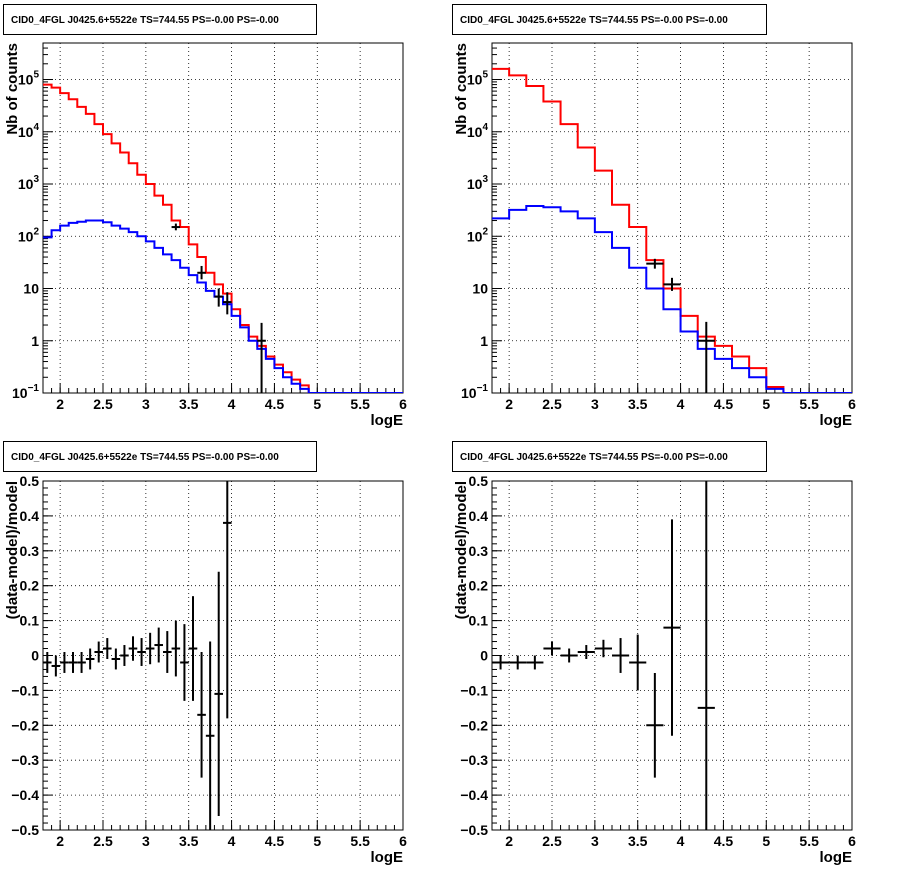 Image resolution: width=898 pixels, height=875 pixels. I want to click on y-tick-label: −0.3, so click(25, 760).